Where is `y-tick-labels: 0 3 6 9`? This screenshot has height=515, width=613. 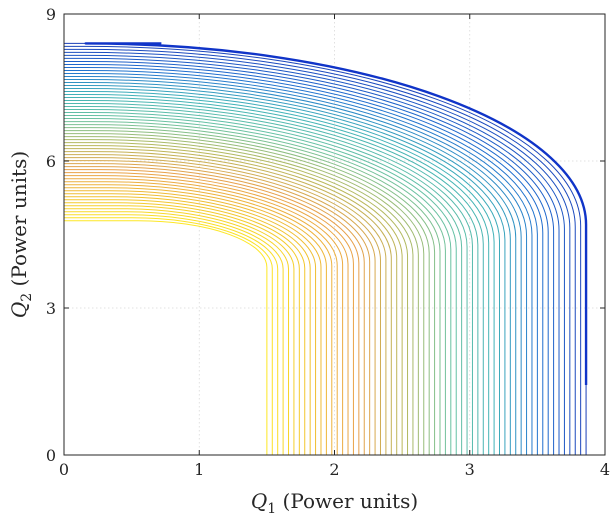 y-tick-labels: 0 3 6 9 is located at coordinates (51, 235).